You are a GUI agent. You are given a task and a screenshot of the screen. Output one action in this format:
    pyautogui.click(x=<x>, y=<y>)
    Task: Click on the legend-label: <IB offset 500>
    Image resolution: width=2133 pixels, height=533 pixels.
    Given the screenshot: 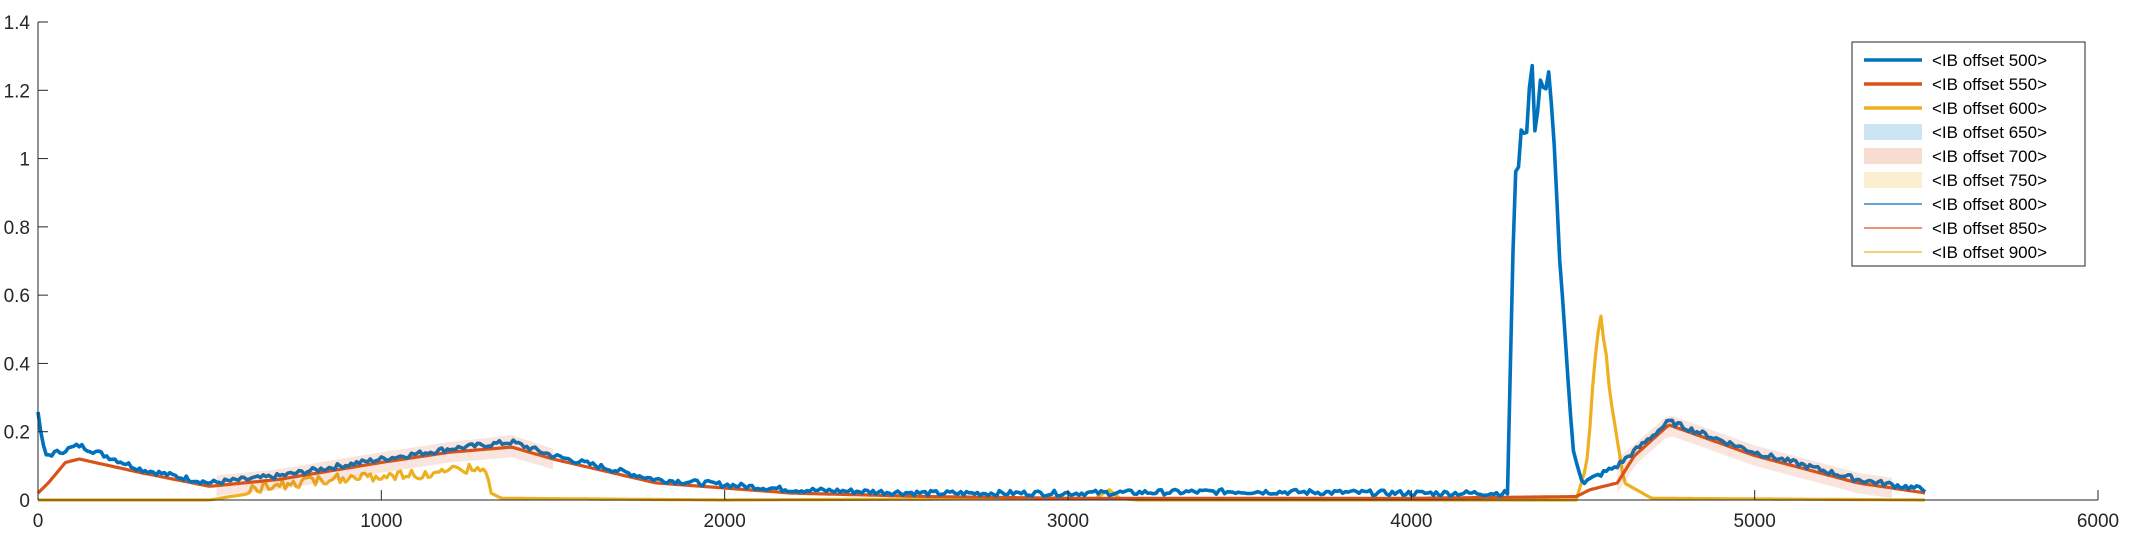 What is the action you would take?
    pyautogui.click(x=1989, y=60)
    